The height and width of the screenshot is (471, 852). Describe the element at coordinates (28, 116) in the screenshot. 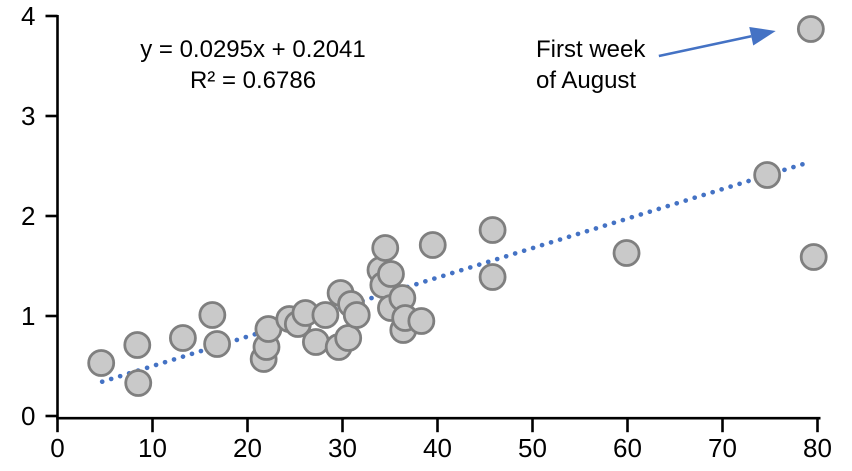

I see `y-tick-label: 3` at that location.